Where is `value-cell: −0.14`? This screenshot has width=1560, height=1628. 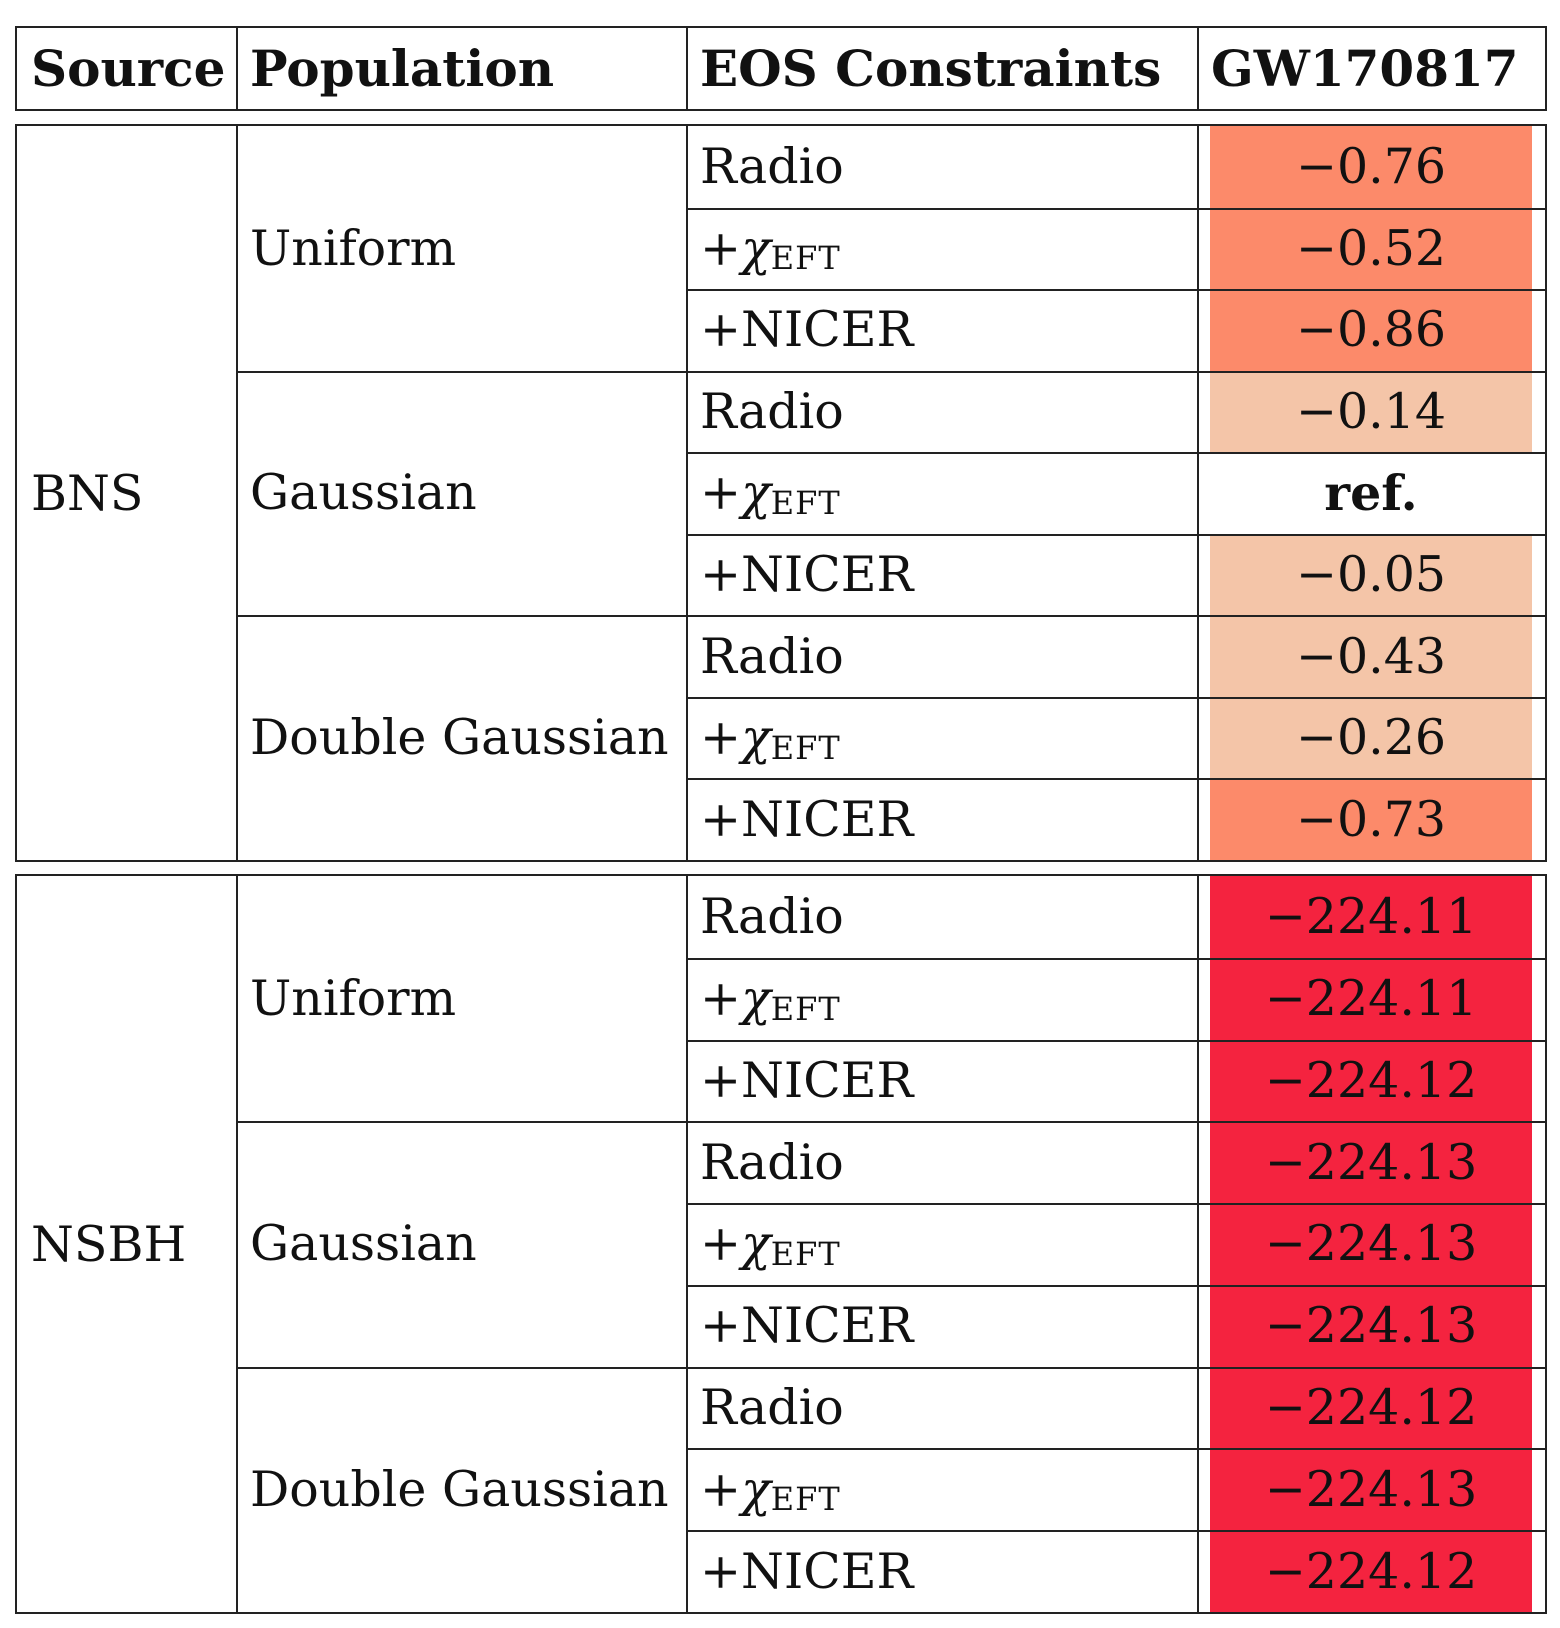
value-cell: −0.14 is located at coordinates (1371, 411).